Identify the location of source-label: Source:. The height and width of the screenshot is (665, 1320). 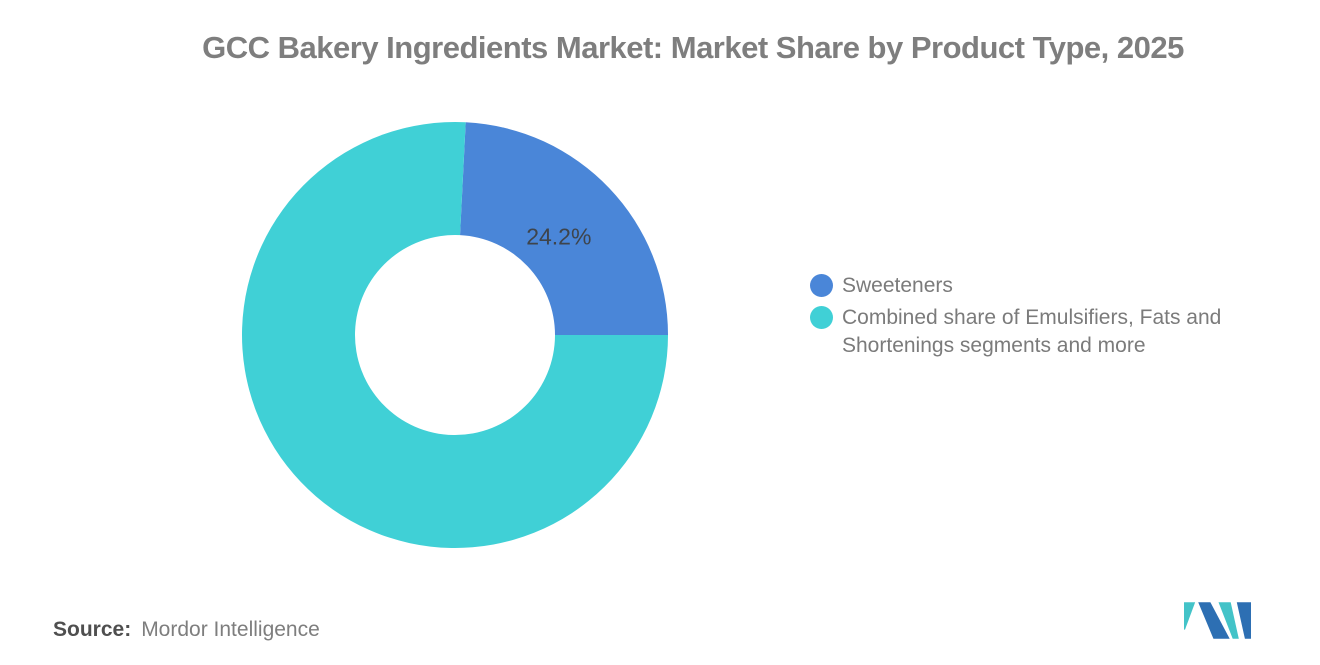
(92, 629).